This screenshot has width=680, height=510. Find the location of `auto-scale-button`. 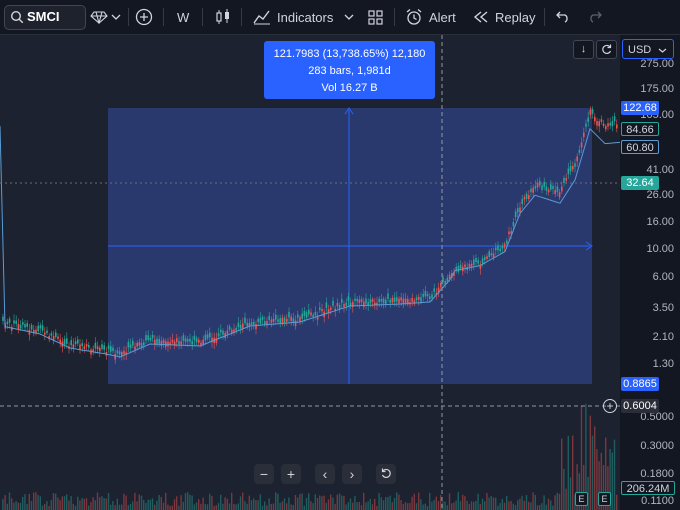

auto-scale-button is located at coordinates (606, 49).